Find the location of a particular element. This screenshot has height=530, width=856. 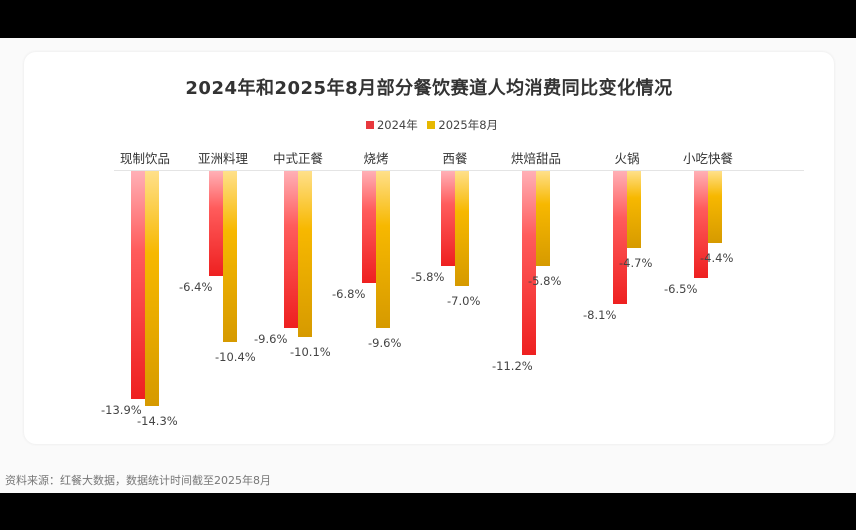

source-note: 资料来源：红餐大数据，数据统计时间截至2025年8月 is located at coordinates (138, 480).